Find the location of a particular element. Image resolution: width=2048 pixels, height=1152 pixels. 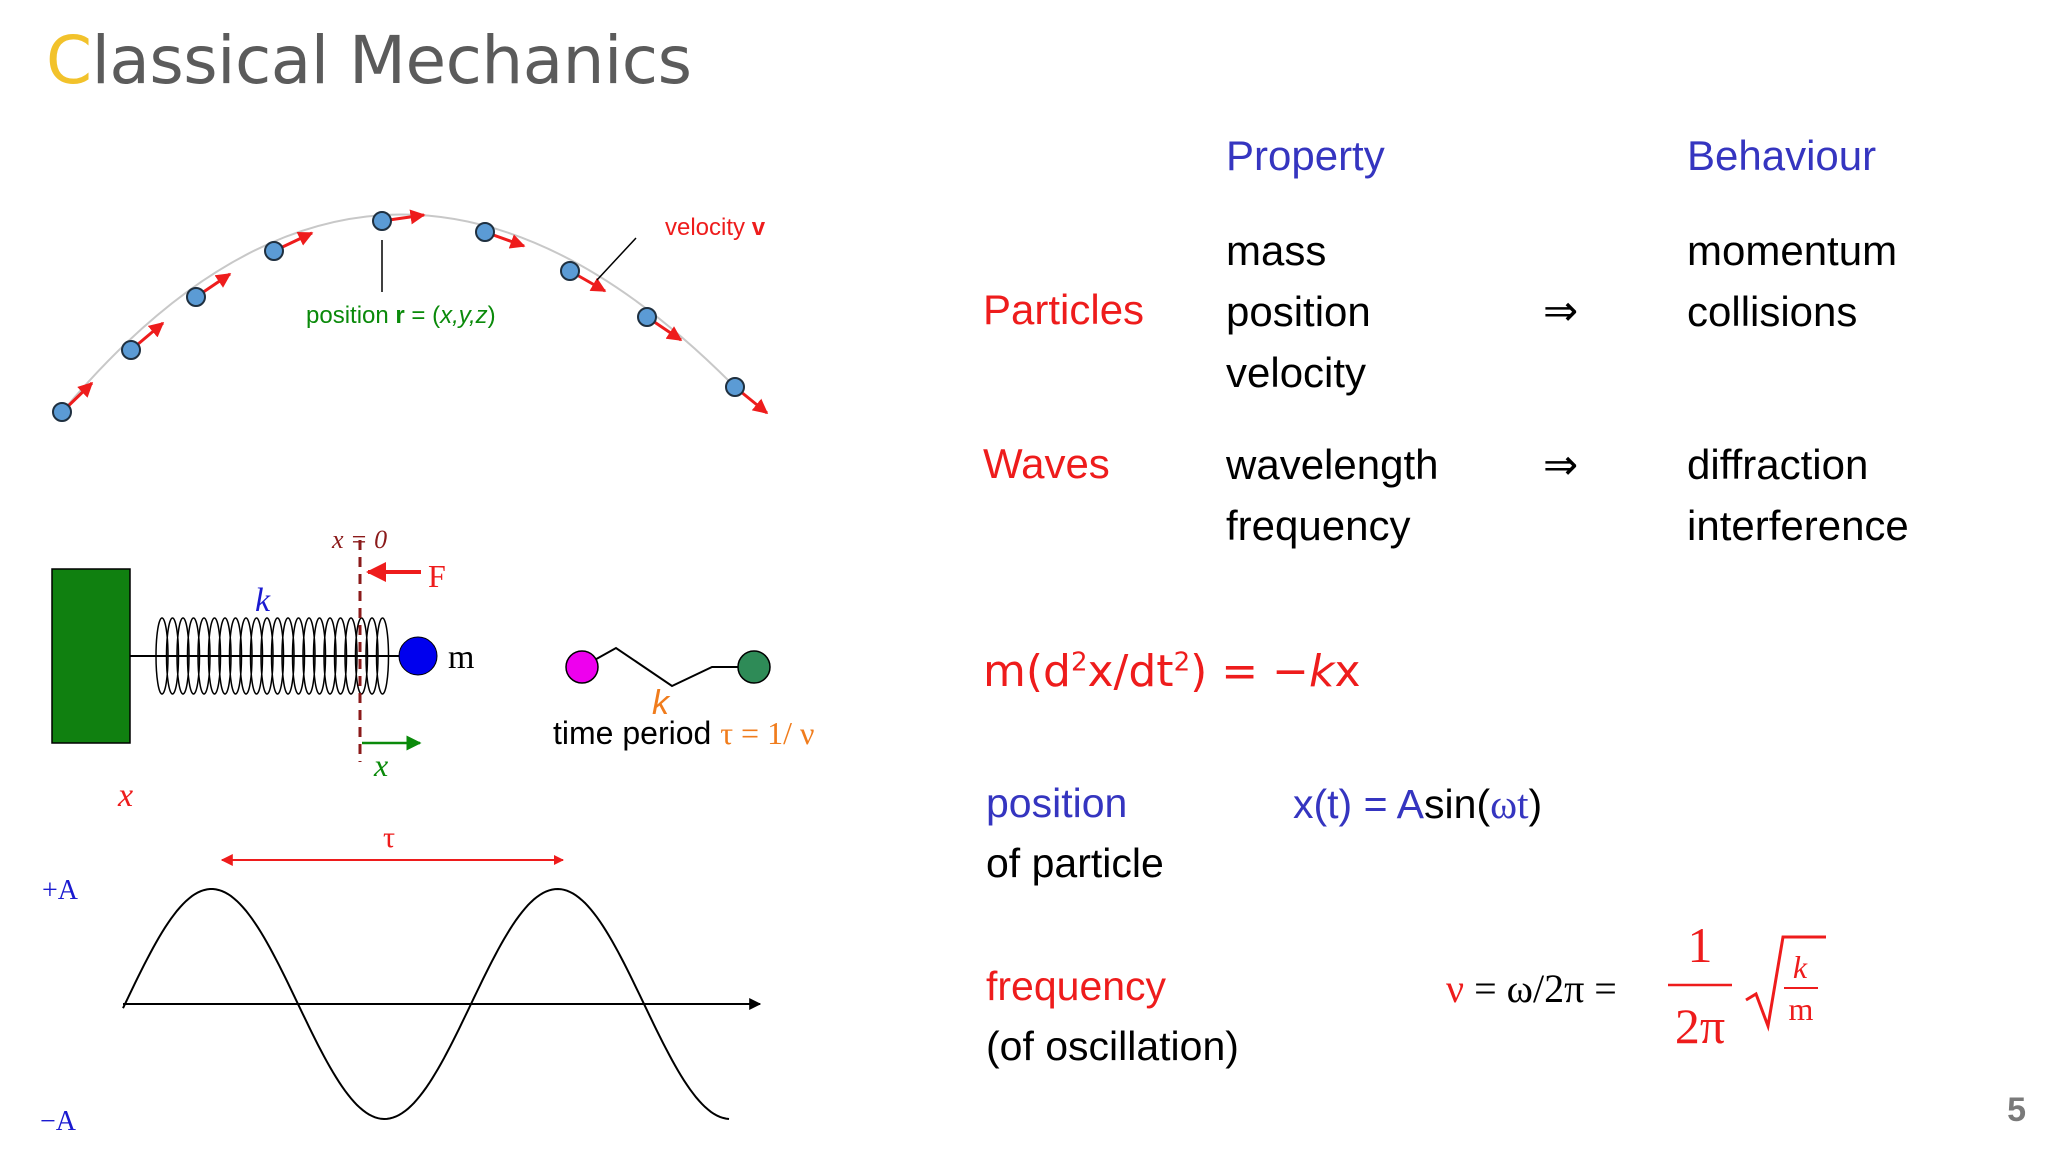

period-label: τ is located at coordinates (389, 837).